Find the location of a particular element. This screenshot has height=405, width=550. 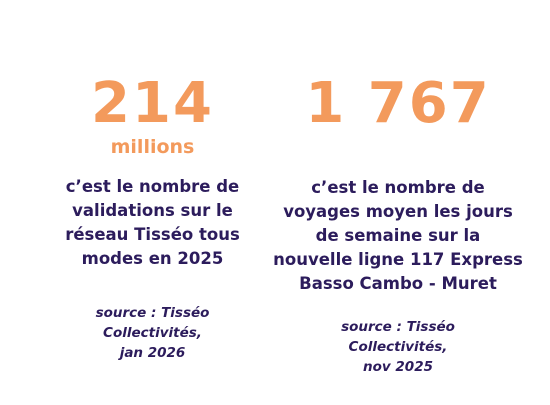

description-line: de semaine sur la is located at coordinates (398, 235).